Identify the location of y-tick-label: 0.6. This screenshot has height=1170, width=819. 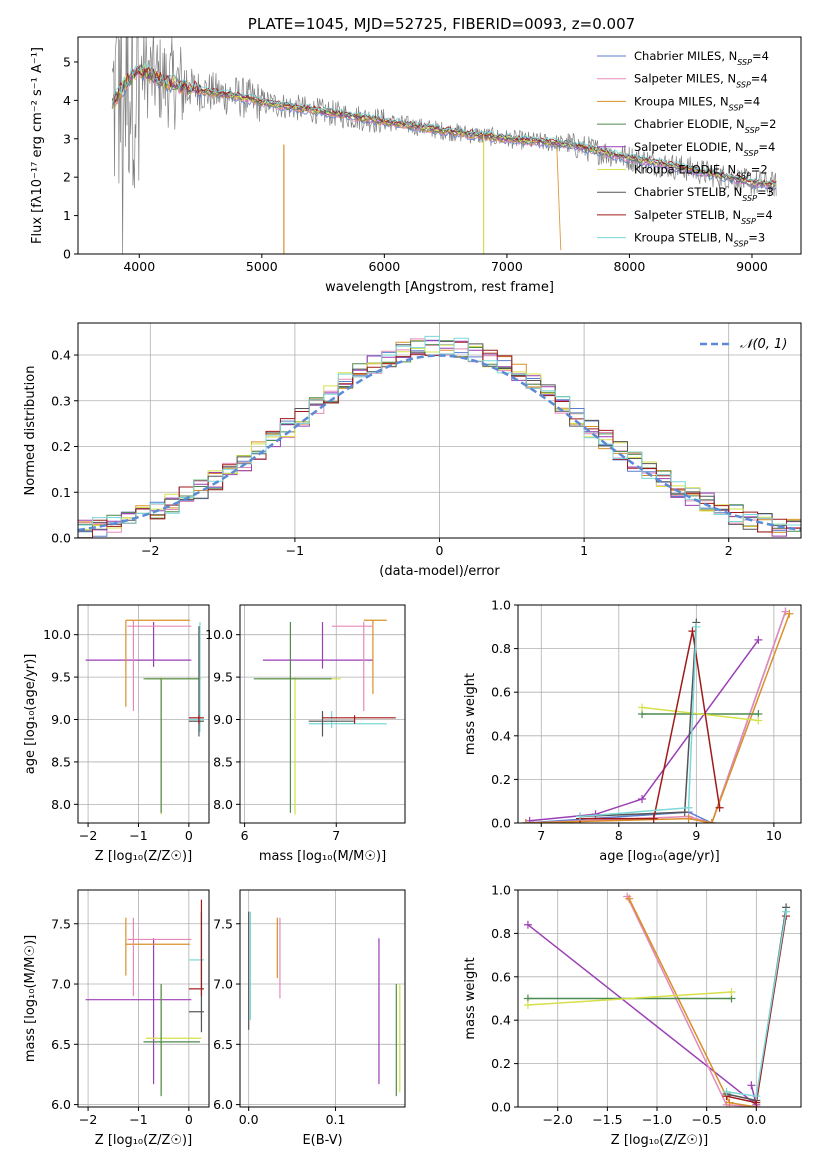
(501, 692).